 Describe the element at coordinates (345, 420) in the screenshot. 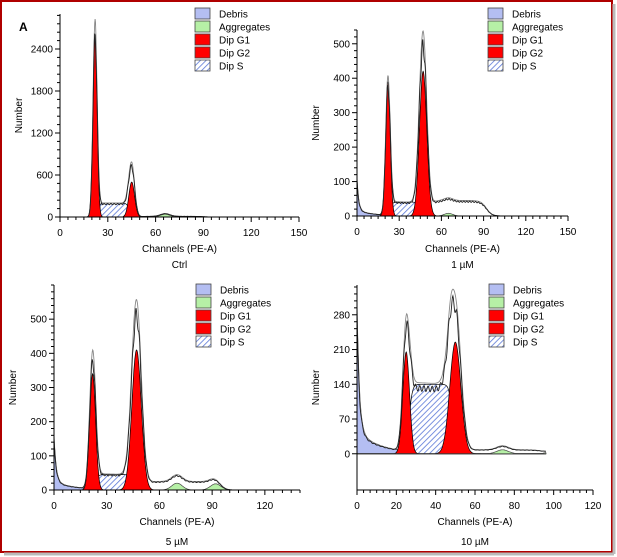

I see `y-tick-label: 70` at that location.